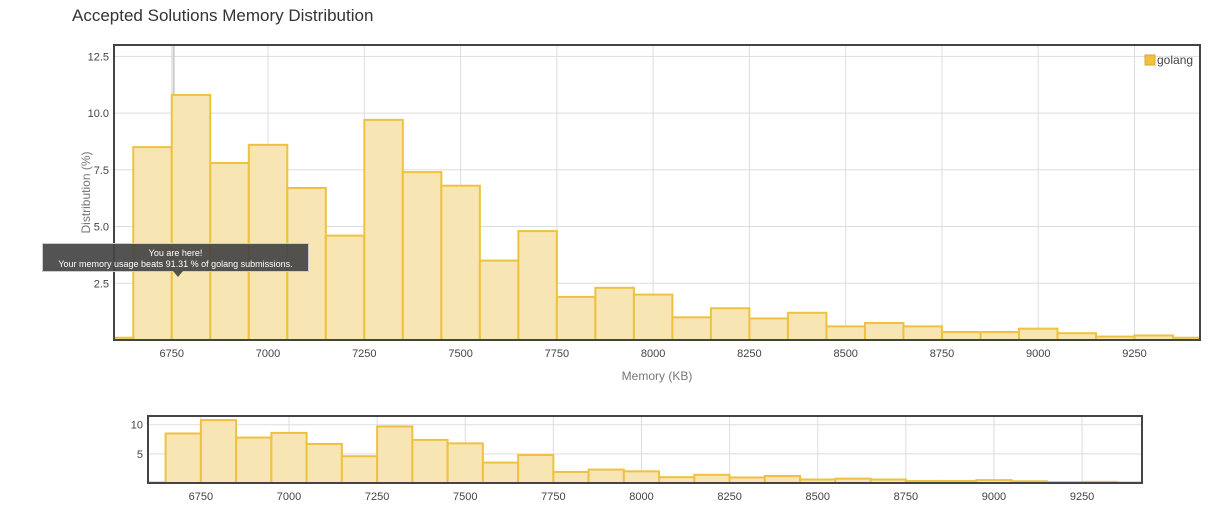 Image resolution: width=1218 pixels, height=505 pixels. Describe the element at coordinates (364, 354) in the screenshot. I see `main-x-tick-label: 7250` at that location.